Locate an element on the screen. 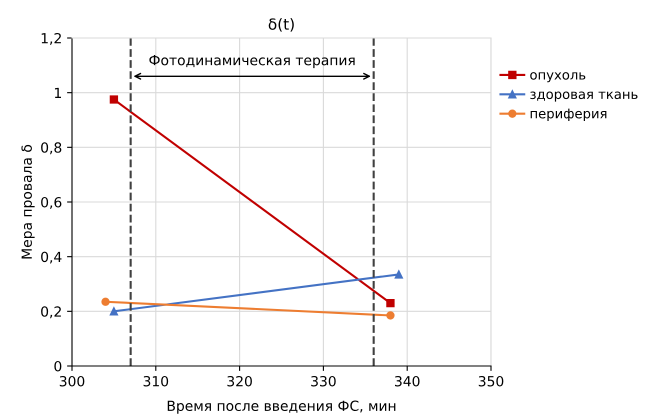  y-tick-label: 0,8 is located at coordinates (51, 148).